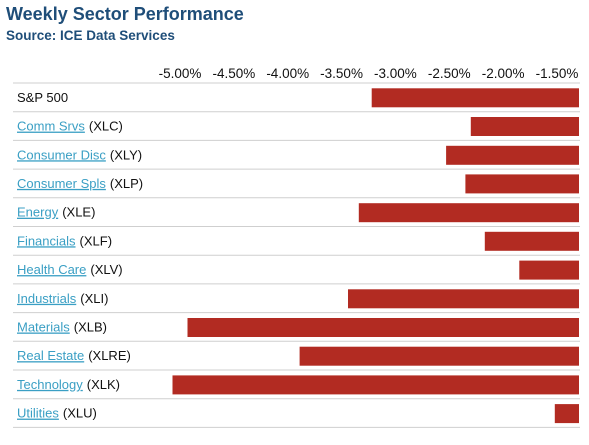 This screenshot has width=589, height=445. Describe the element at coordinates (341, 73) in the screenshot. I see `x-tick-label: -3.50%` at that location.